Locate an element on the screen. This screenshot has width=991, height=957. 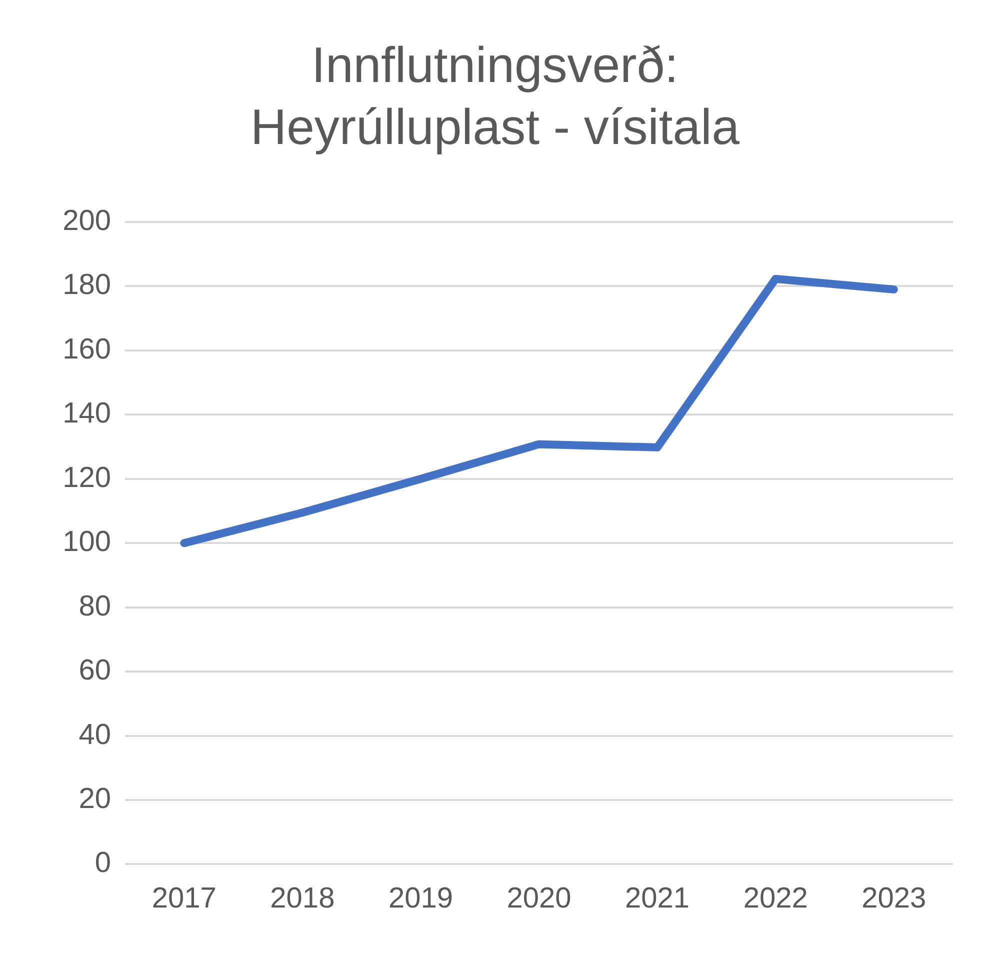
y-tick-label: 40 is located at coordinates (94, 734).